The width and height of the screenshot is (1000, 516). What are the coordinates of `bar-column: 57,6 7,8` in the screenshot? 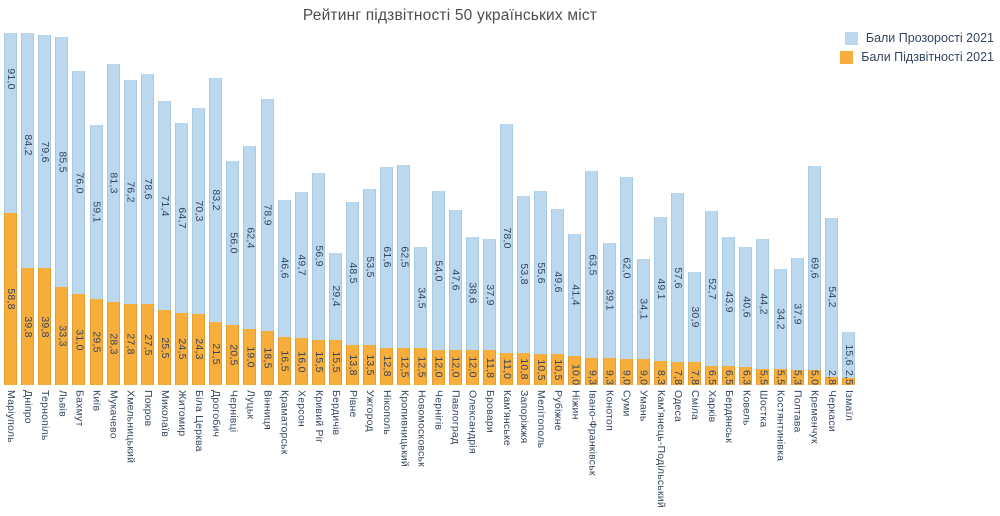 It's located at (677, 209).